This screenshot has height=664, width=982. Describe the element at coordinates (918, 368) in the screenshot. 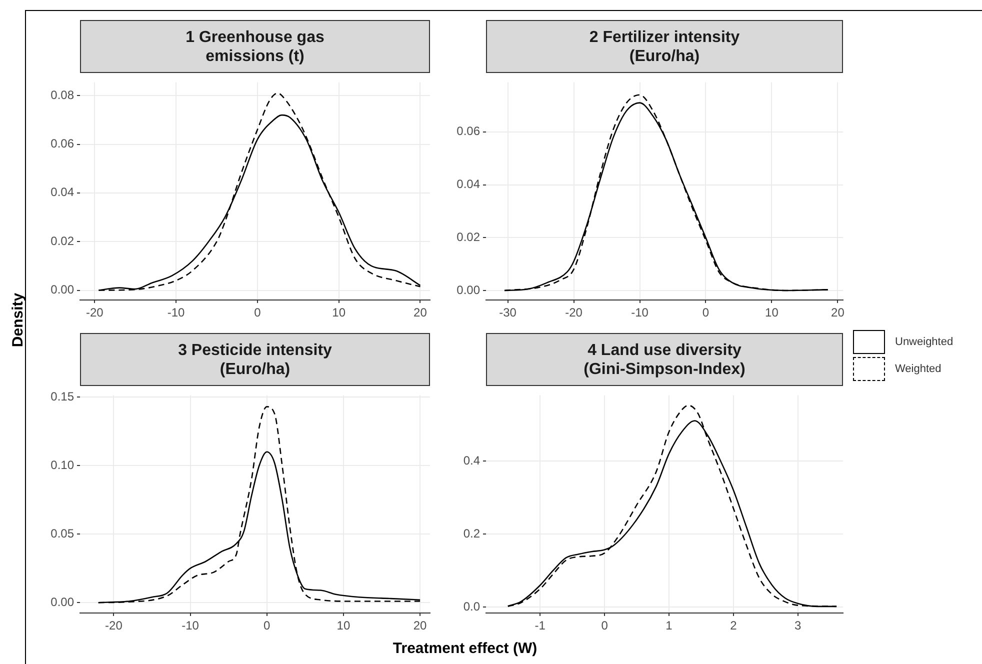

I see `legend-label: Weighted` at that location.